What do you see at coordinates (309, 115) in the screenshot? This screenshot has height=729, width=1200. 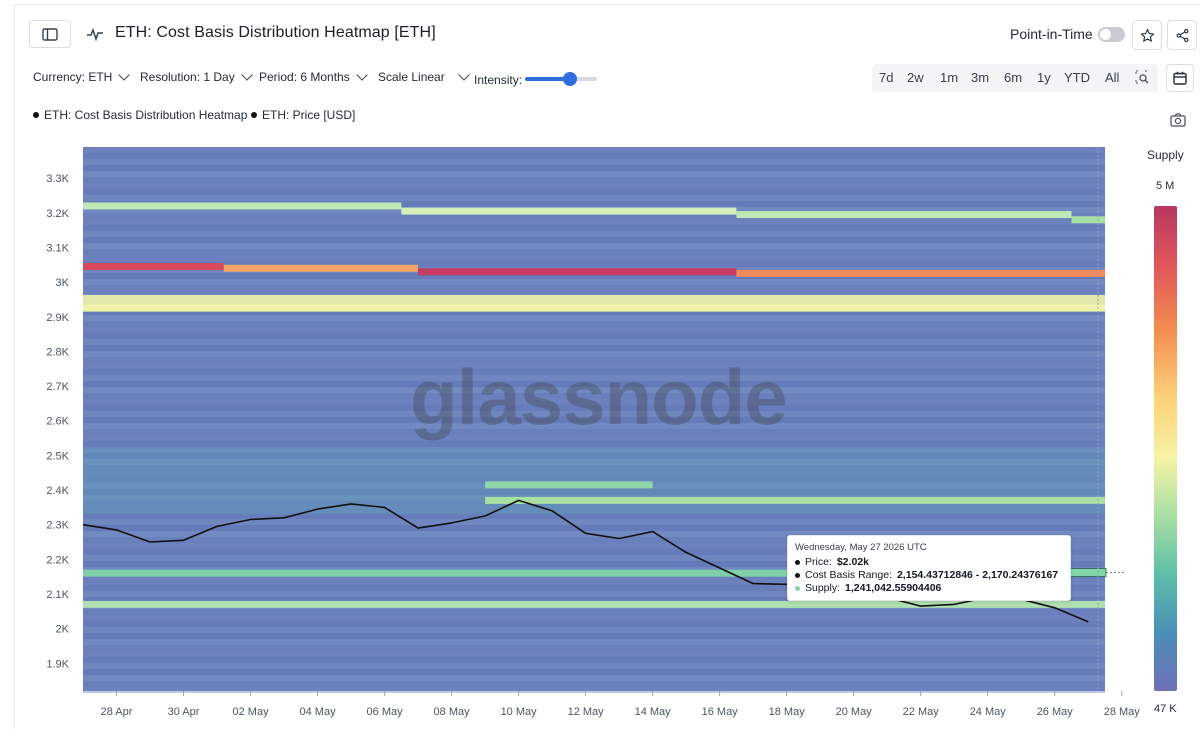 I see `legend-label: ETH: Price [USD]` at bounding box center [309, 115].